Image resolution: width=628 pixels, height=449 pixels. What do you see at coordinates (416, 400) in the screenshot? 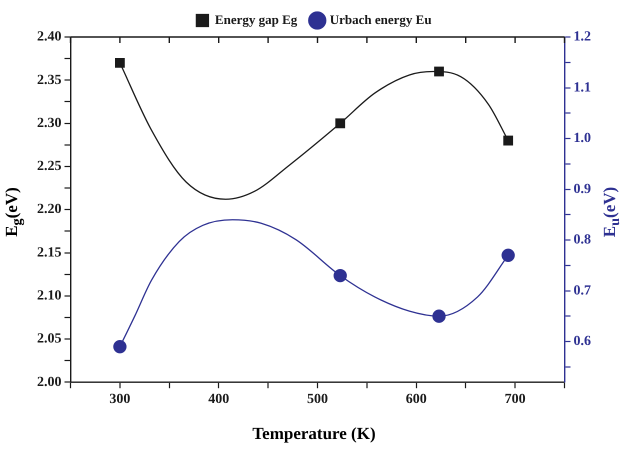
I see `x-tick-label: 600` at bounding box center [416, 400].